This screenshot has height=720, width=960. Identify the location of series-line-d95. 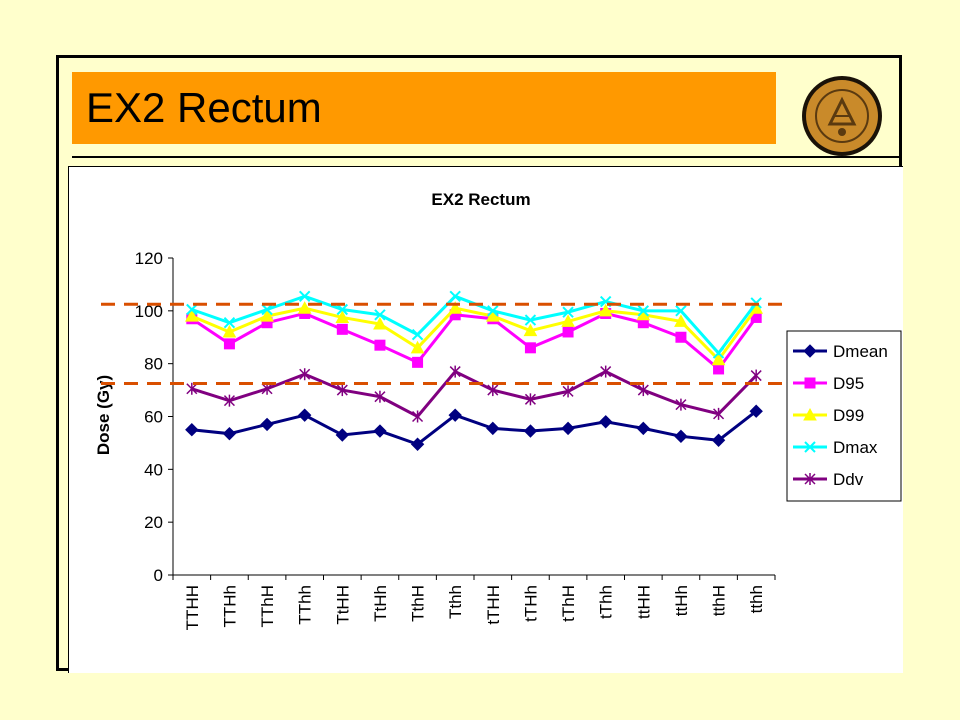
(474, 341).